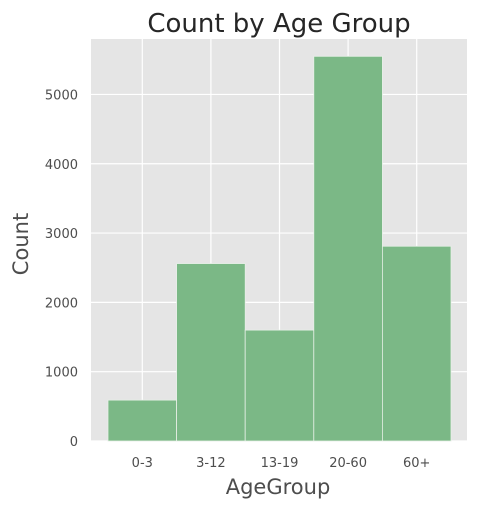 The width and height of the screenshot is (477, 508). I want to click on y-tick-labels: 0 1000 2000 3000 4000 5000, so click(61, 269).